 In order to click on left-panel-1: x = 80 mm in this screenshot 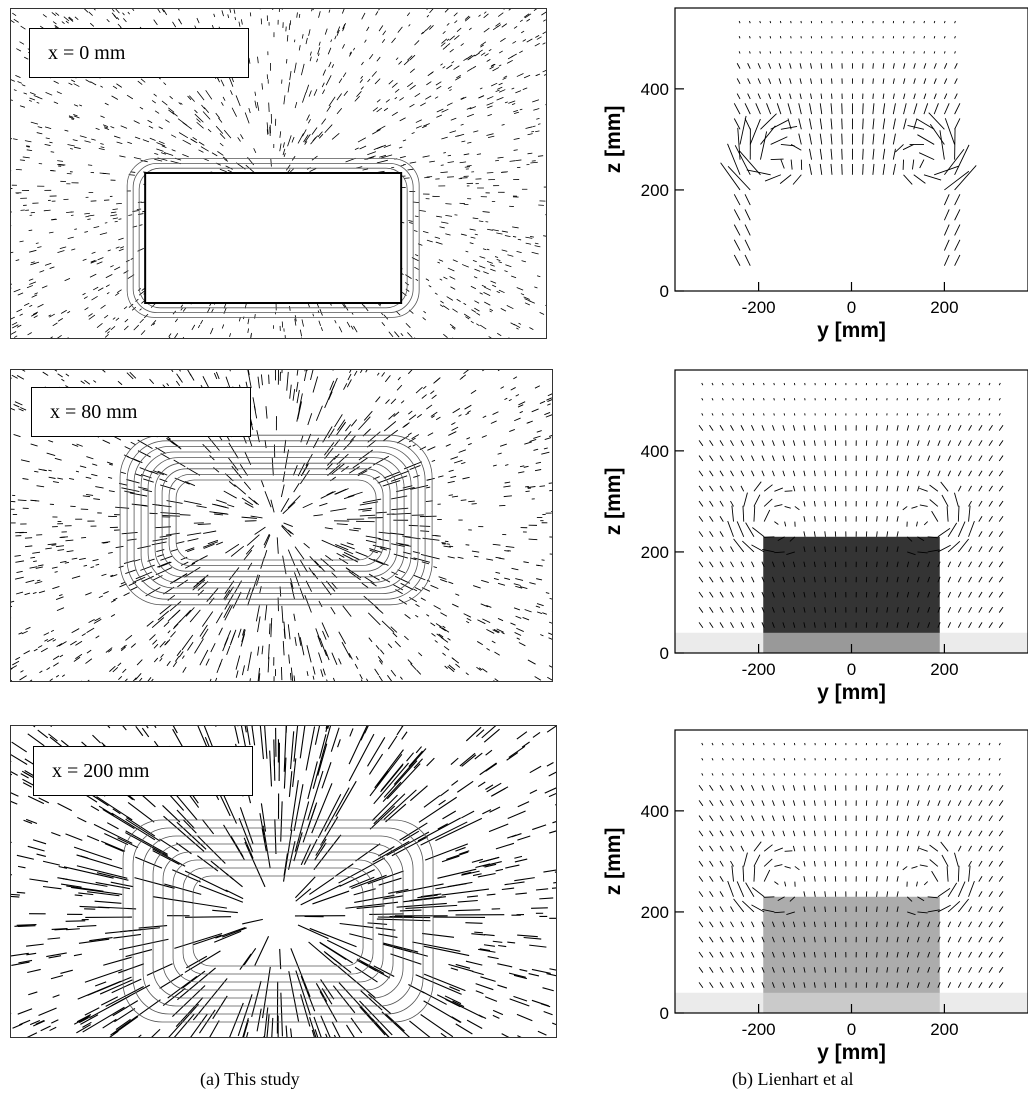, I will do `click(281, 525)`.